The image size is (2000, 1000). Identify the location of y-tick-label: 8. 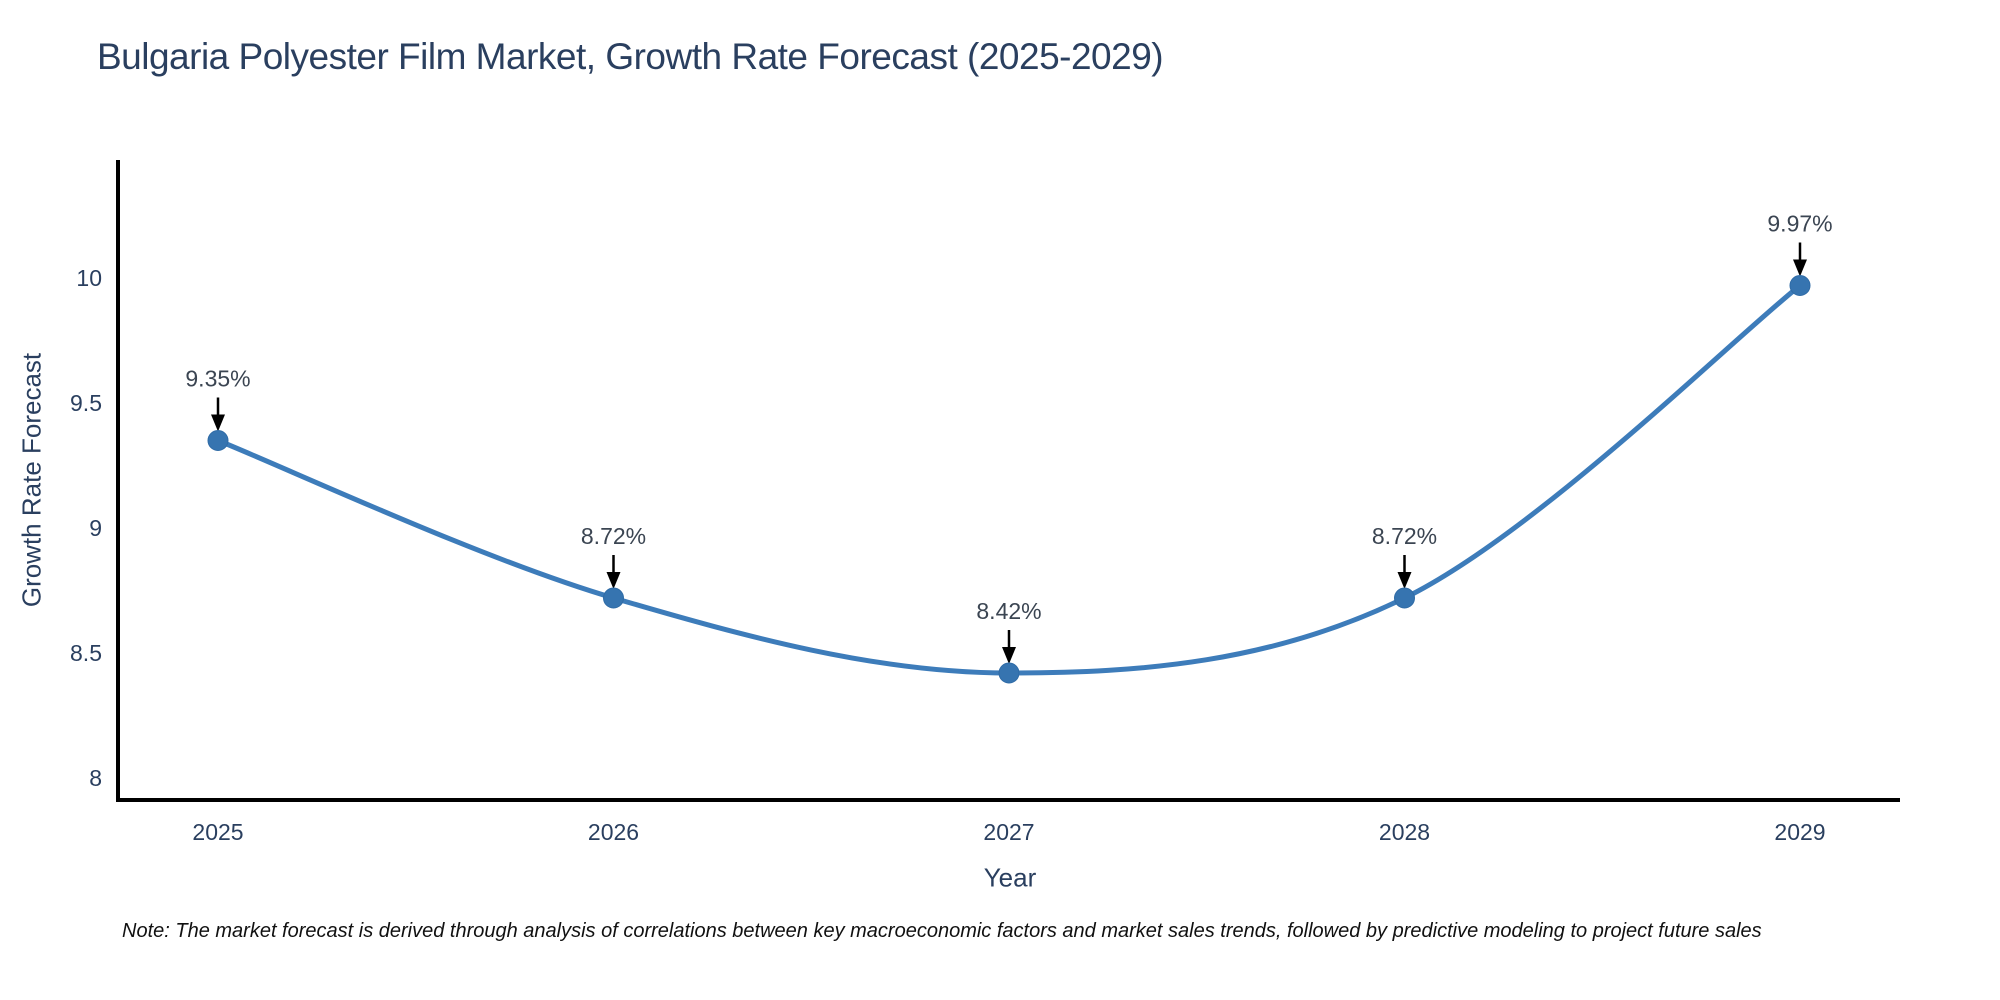
(95, 778).